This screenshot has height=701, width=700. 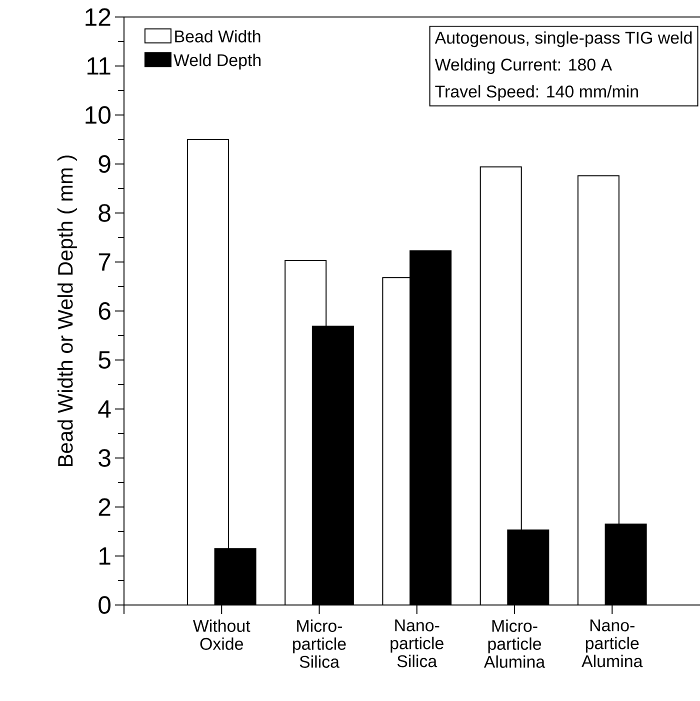 What do you see at coordinates (319, 644) in the screenshot?
I see `x-tick-label: Micro-particle Silica` at bounding box center [319, 644].